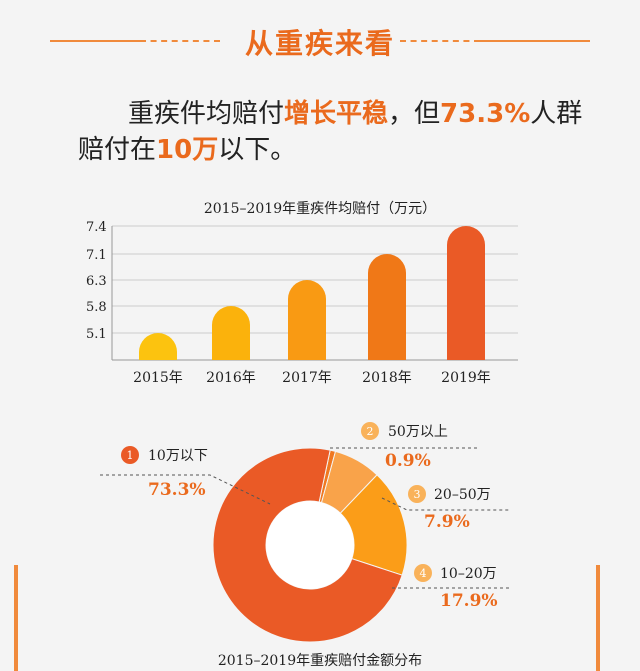 The height and width of the screenshot is (671, 640). I want to click on intro-highlight-1: 增长平稳, so click(336, 114).